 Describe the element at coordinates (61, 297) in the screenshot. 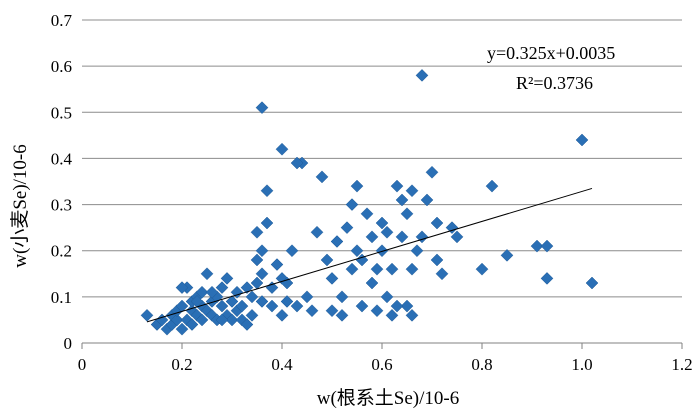

I see `y-tick-label: 0.1` at that location.